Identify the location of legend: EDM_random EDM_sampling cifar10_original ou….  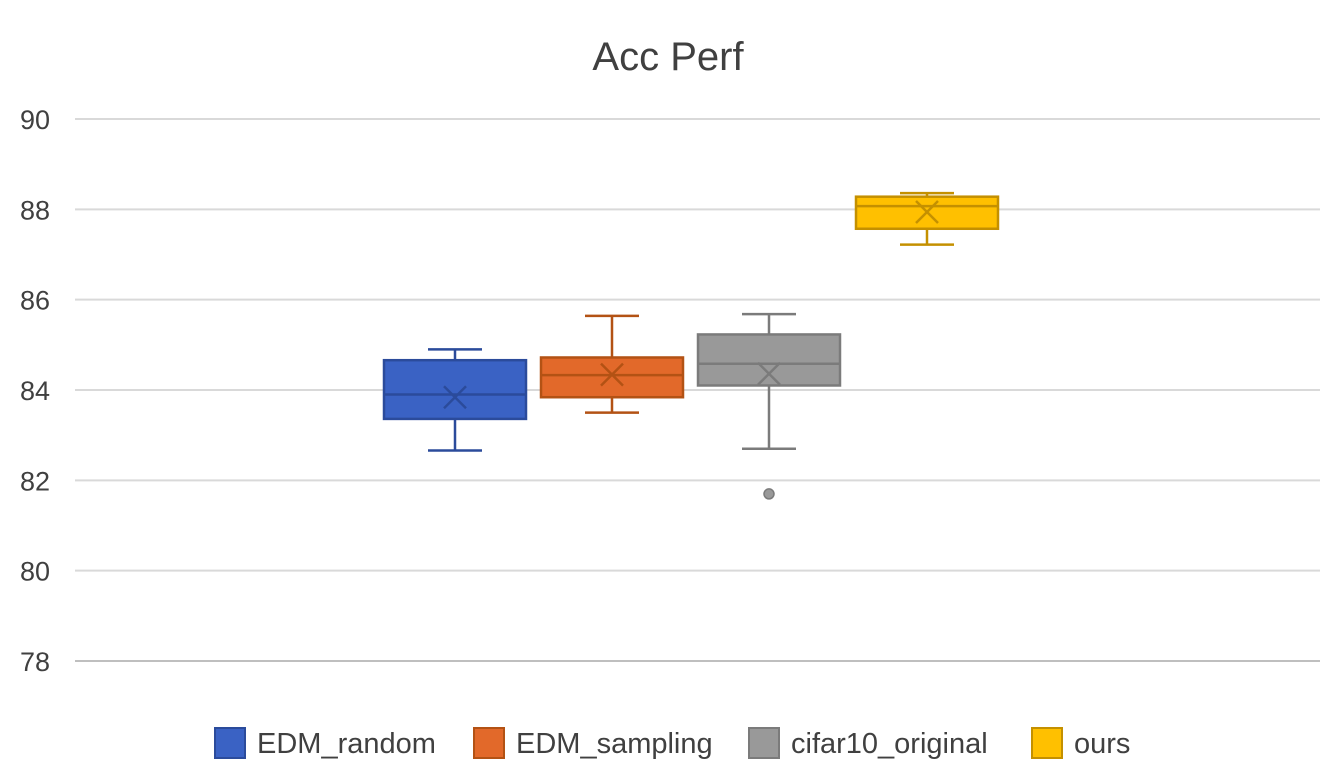
(672, 743).